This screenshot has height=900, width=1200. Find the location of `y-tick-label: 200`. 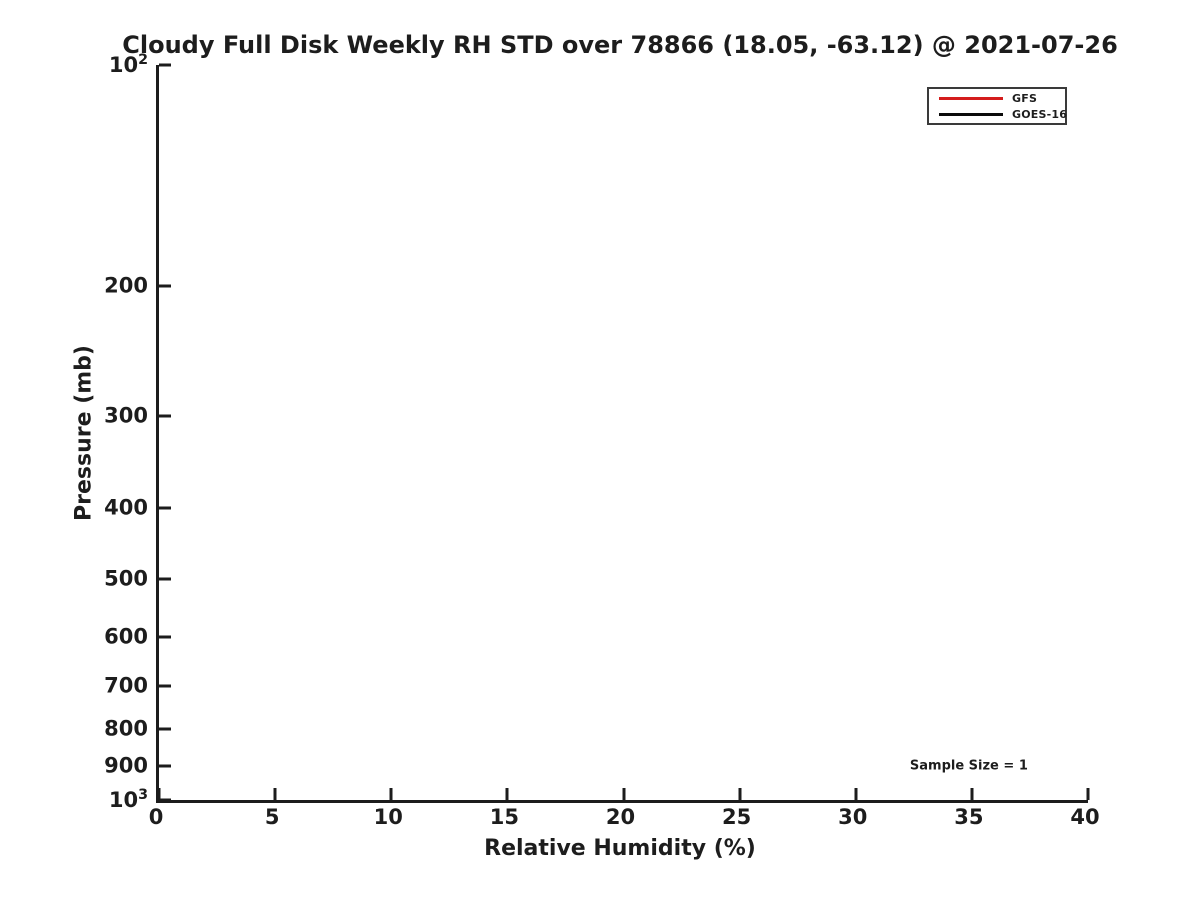

y-tick-label: 200 is located at coordinates (126, 285).